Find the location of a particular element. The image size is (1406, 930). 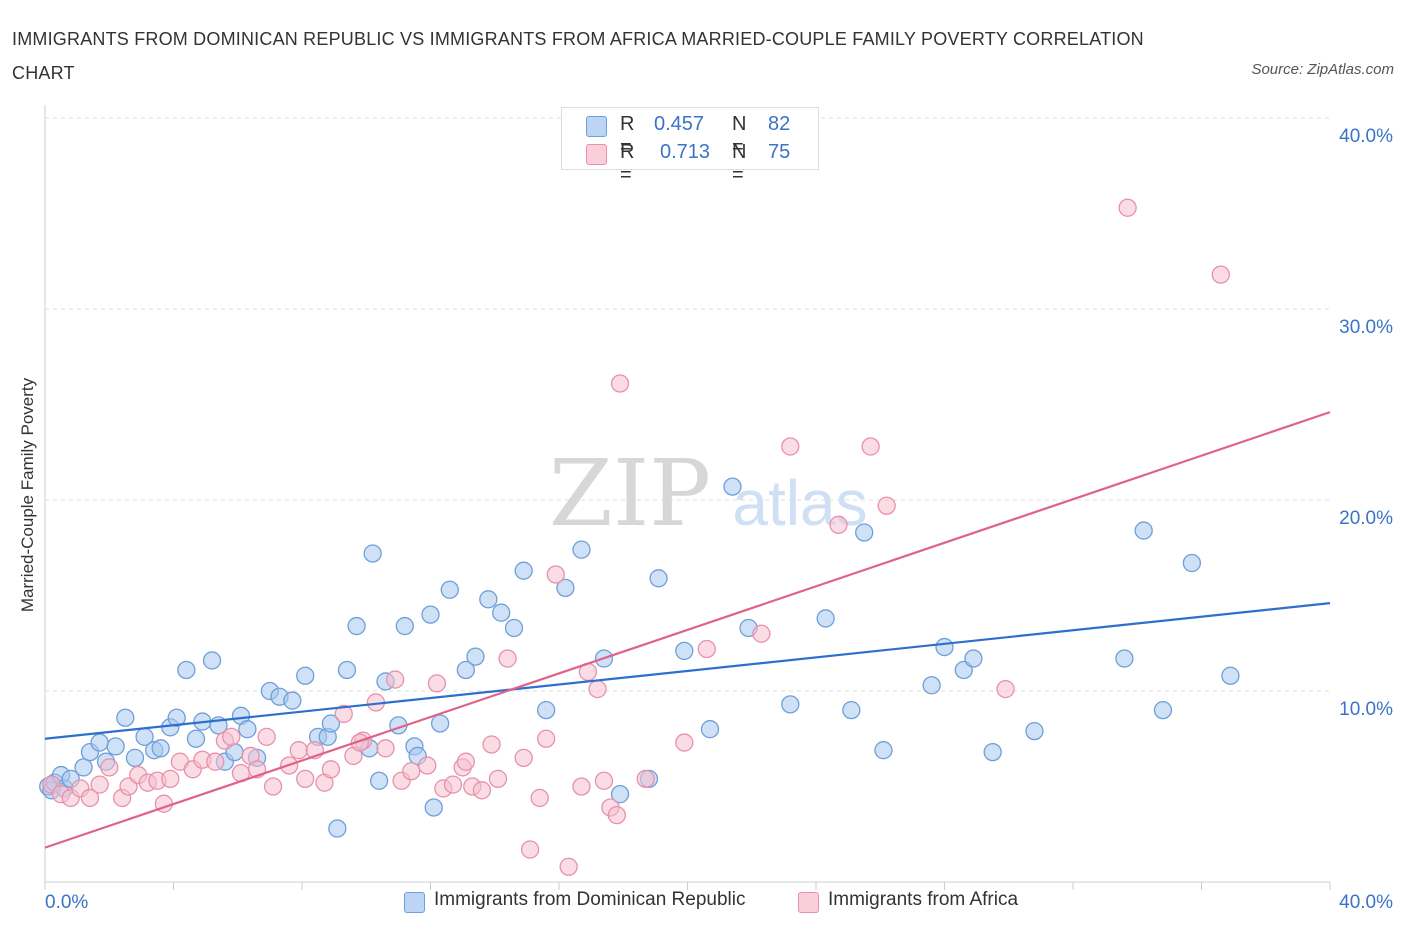

y-tick-label: 10.0% is located at coordinates (1366, 709).